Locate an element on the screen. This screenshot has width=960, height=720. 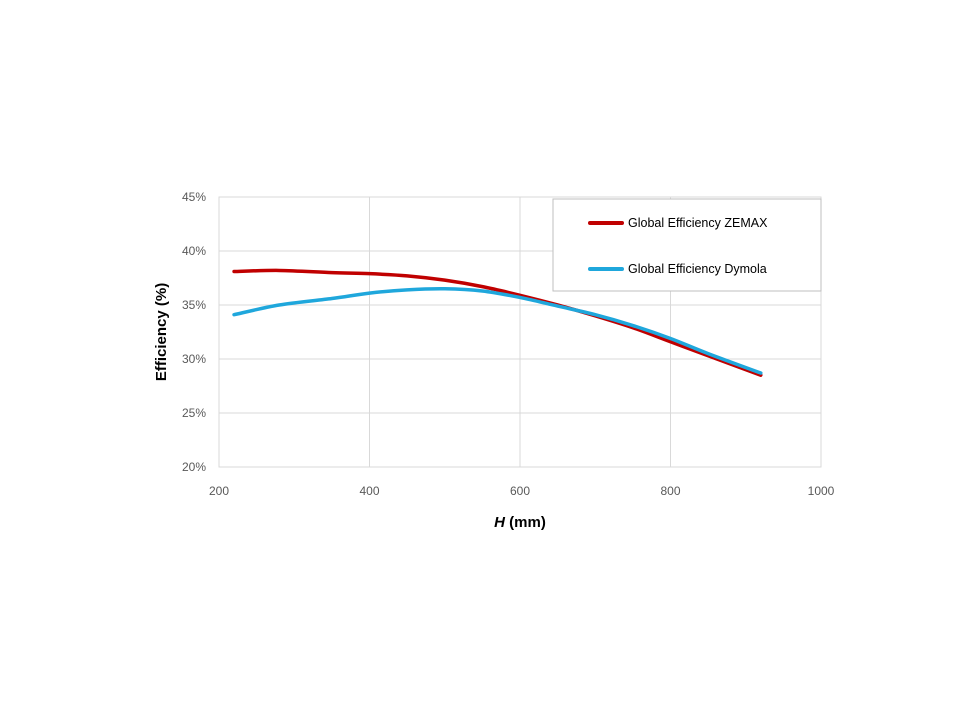
y-tick-label: 40% is located at coordinates (194, 251).